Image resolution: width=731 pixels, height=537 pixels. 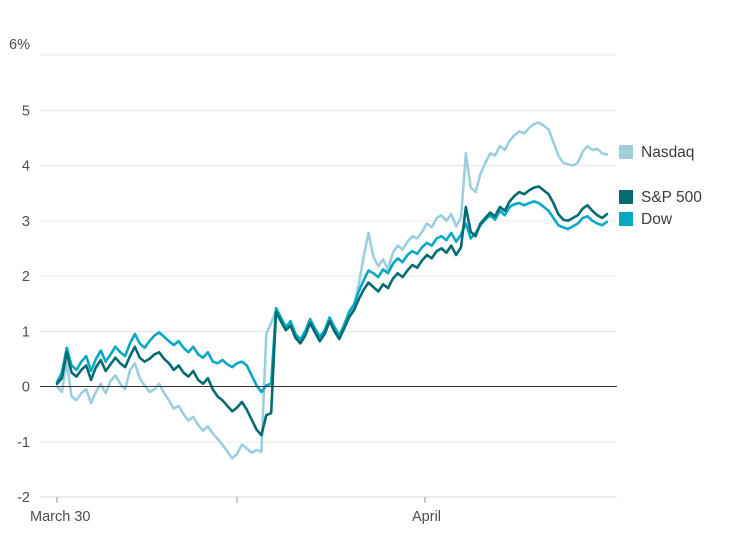 I want to click on y-tick-label: 5, so click(x=26, y=111).